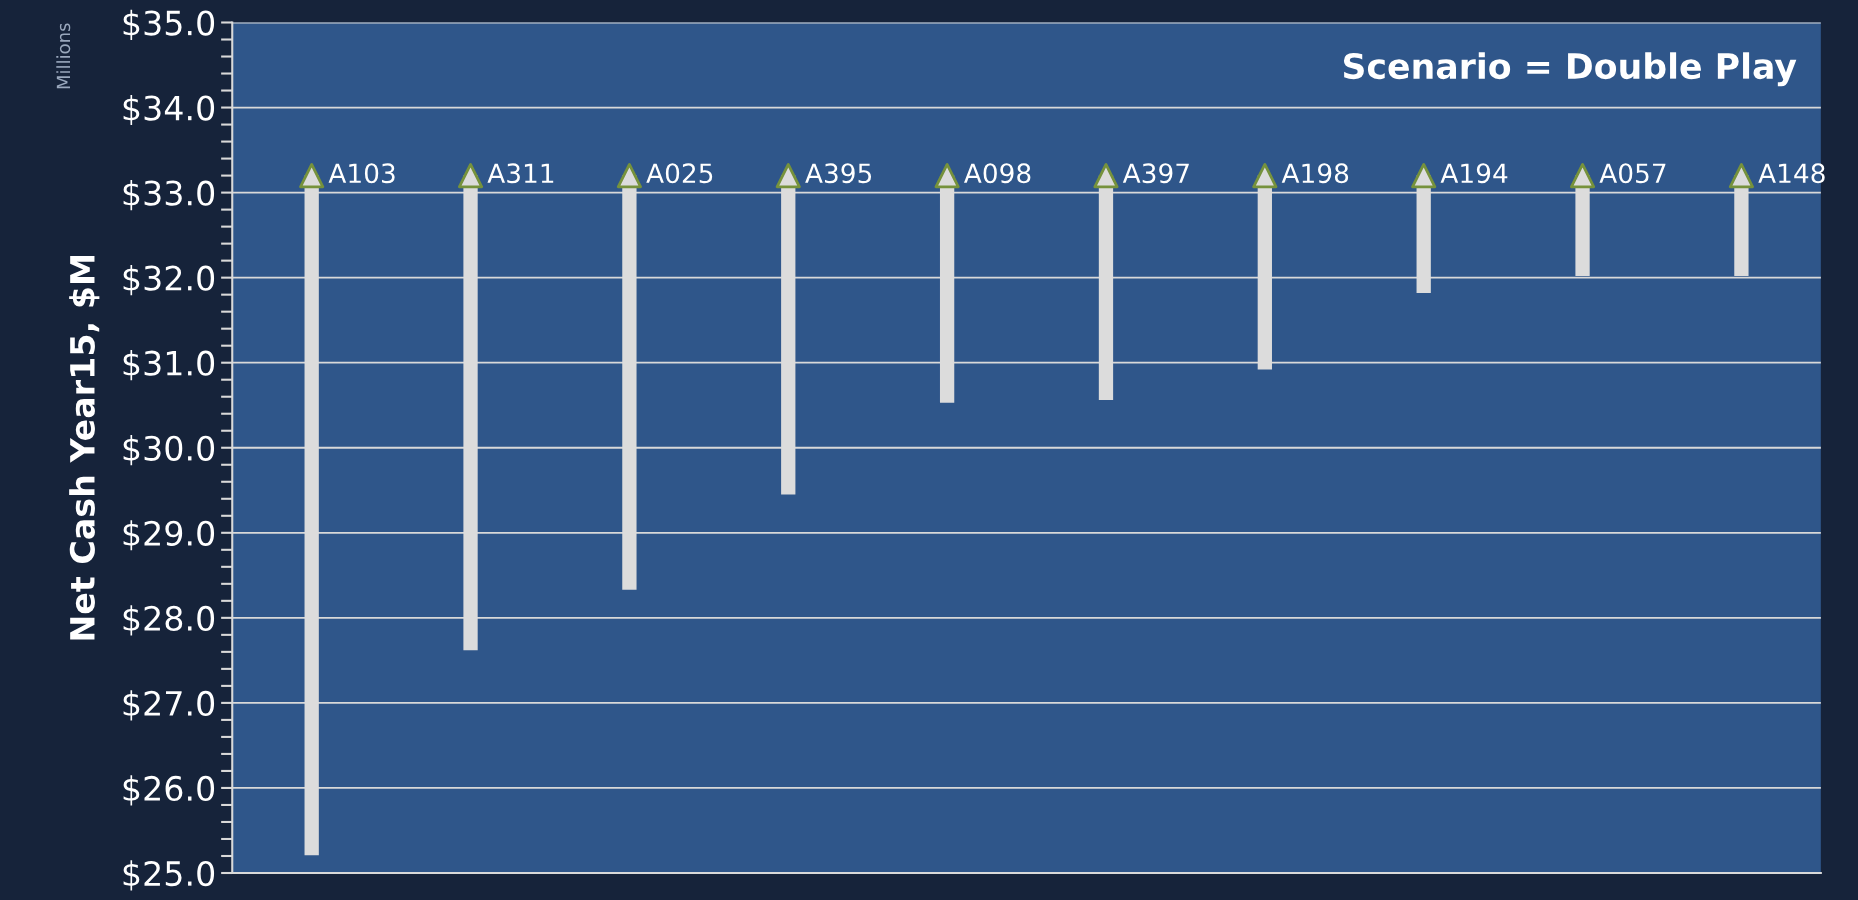 The image size is (1858, 900). What do you see at coordinates (1570, 69) in the screenshot?
I see `text: Scenario = Double Play` at bounding box center [1570, 69].